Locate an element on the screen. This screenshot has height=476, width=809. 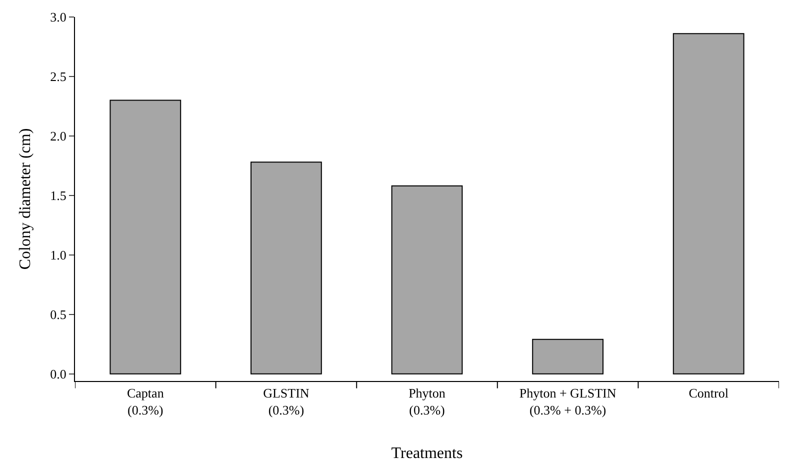
x-tick-label: Phyton (0.3%) is located at coordinates (427, 402).